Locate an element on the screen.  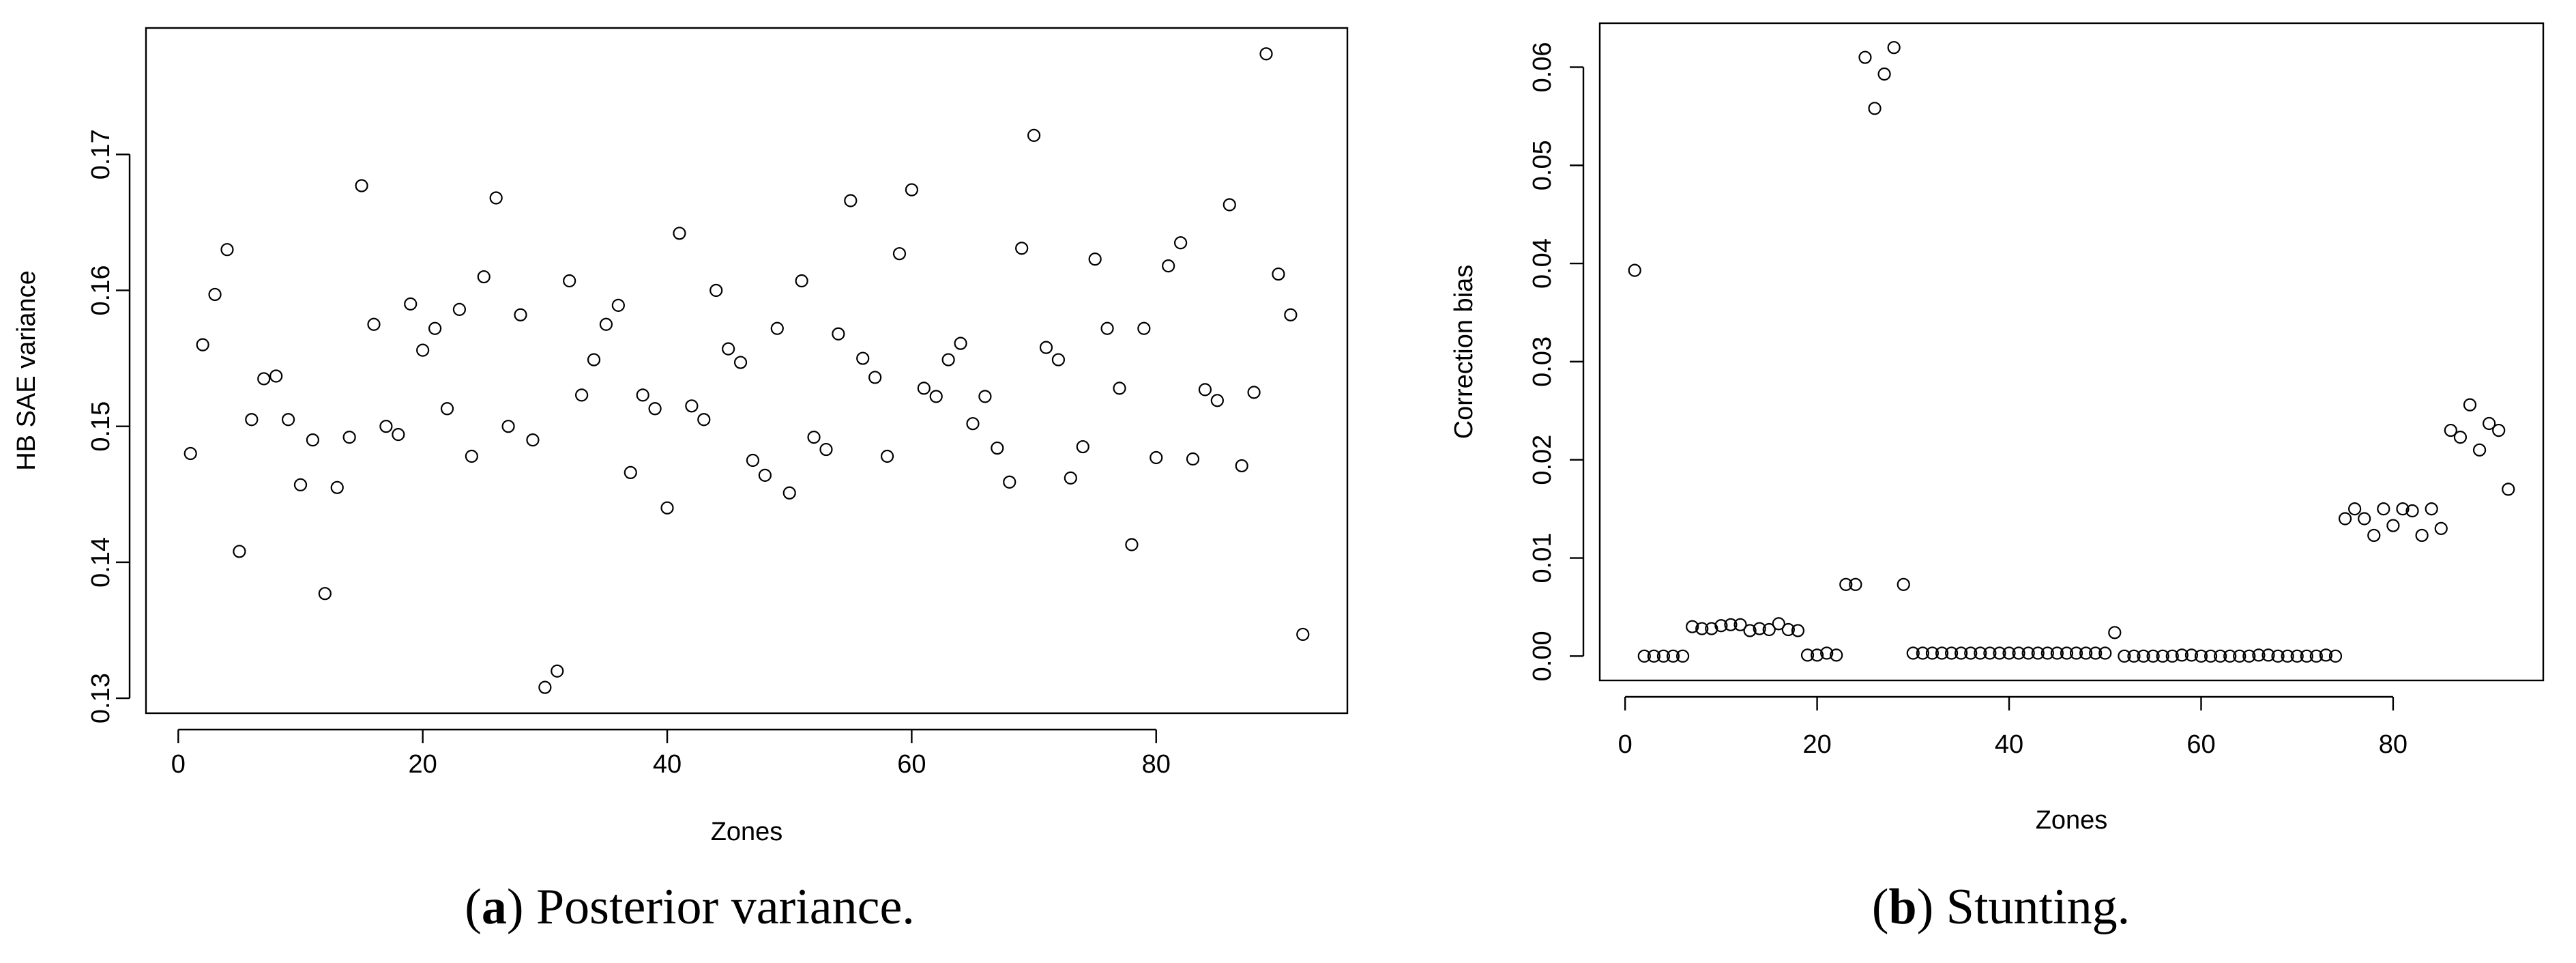
caption-part: b is located at coordinates (1903, 907).